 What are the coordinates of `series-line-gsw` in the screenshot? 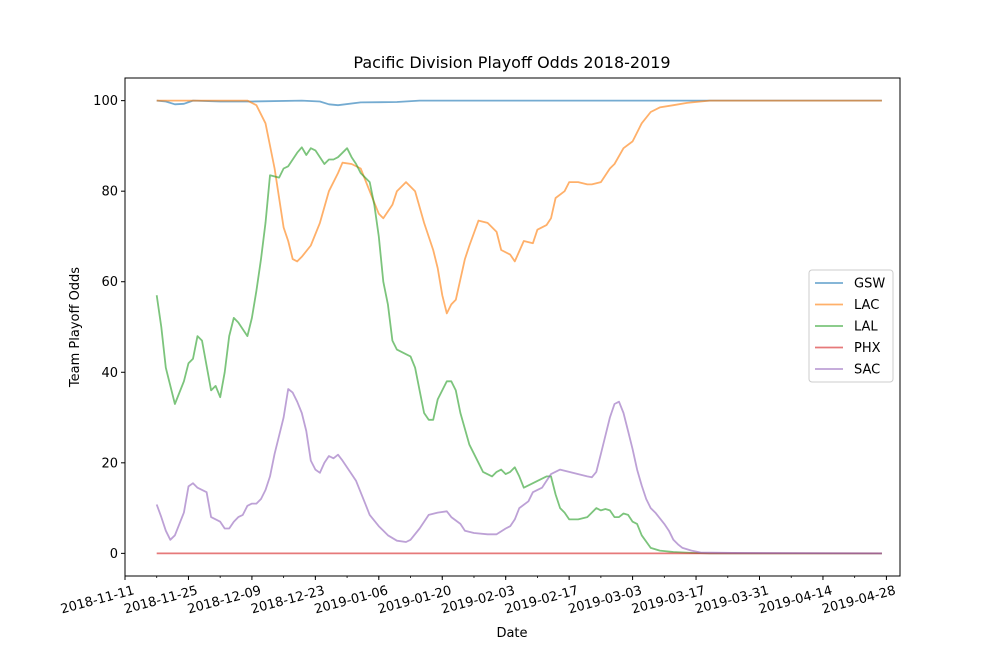 It's located at (519, 103).